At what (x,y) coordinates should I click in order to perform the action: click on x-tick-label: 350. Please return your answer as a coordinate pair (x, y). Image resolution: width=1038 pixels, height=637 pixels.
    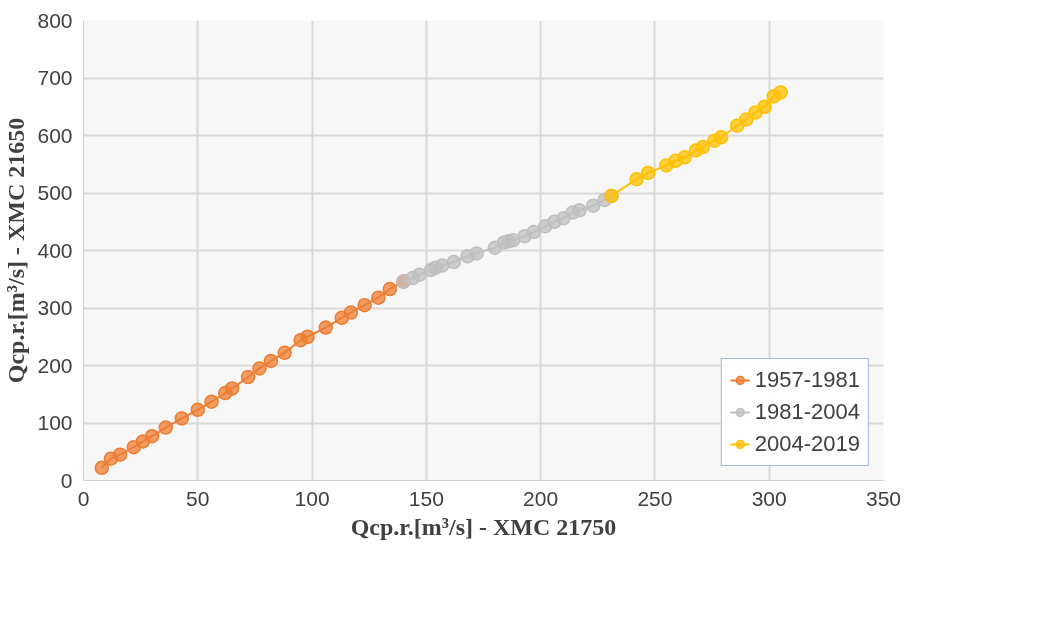
    Looking at the image, I should click on (883, 498).